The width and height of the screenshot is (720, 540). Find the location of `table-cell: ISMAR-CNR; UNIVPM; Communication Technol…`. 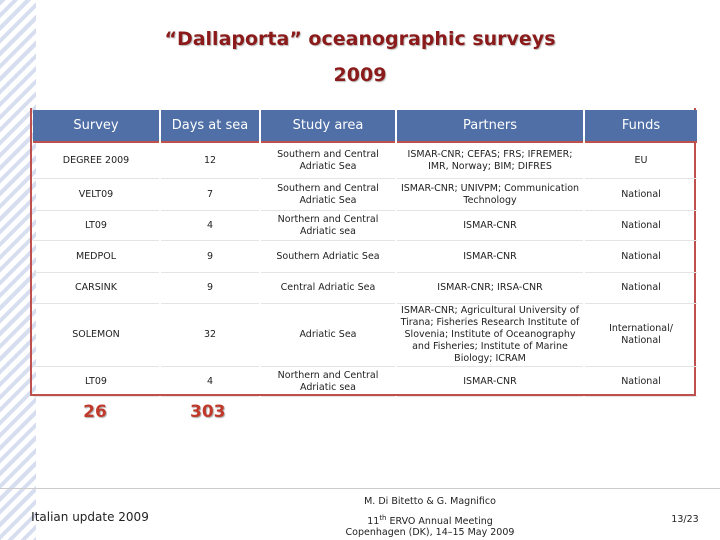

table-cell: ISMAR-CNR; UNIVPM; Communication Technol… is located at coordinates (490, 195).